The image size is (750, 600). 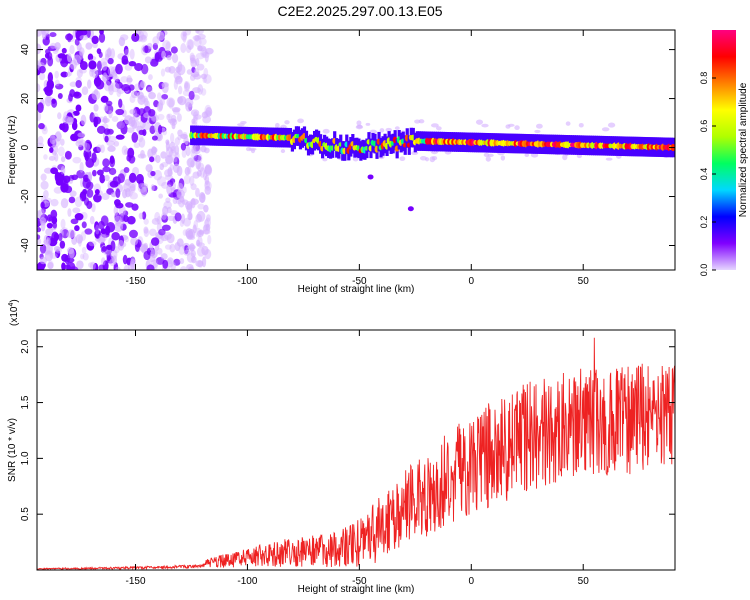 I want to click on snr-y-tick-label: 0.5, so click(x=25, y=514).